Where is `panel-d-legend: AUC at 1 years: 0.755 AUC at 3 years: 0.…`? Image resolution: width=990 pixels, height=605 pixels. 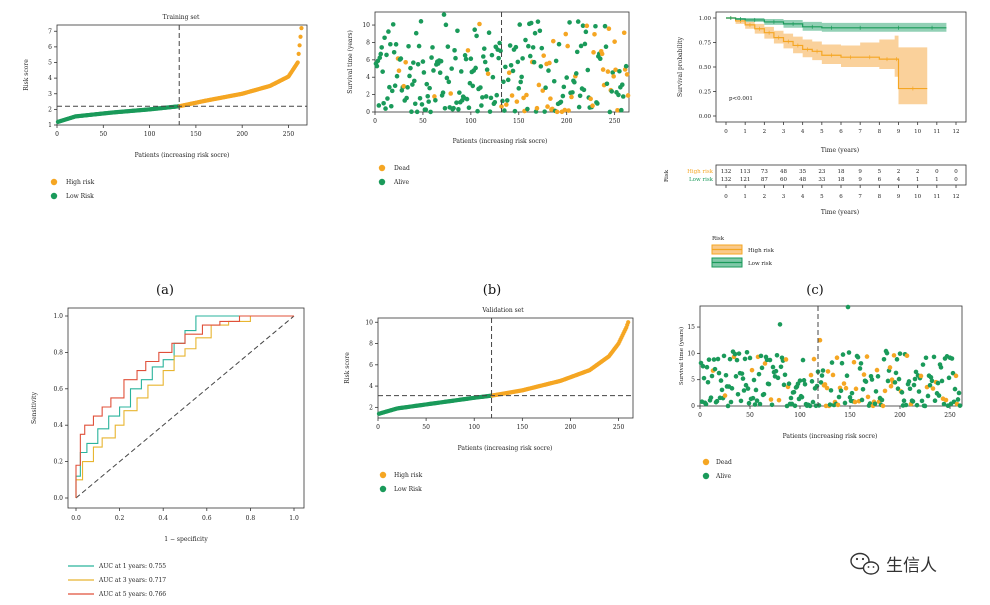
panel-d-legend: AUC at 1 years: 0.755 AUC at 3 years: 0.… is located at coordinates (117, 580).